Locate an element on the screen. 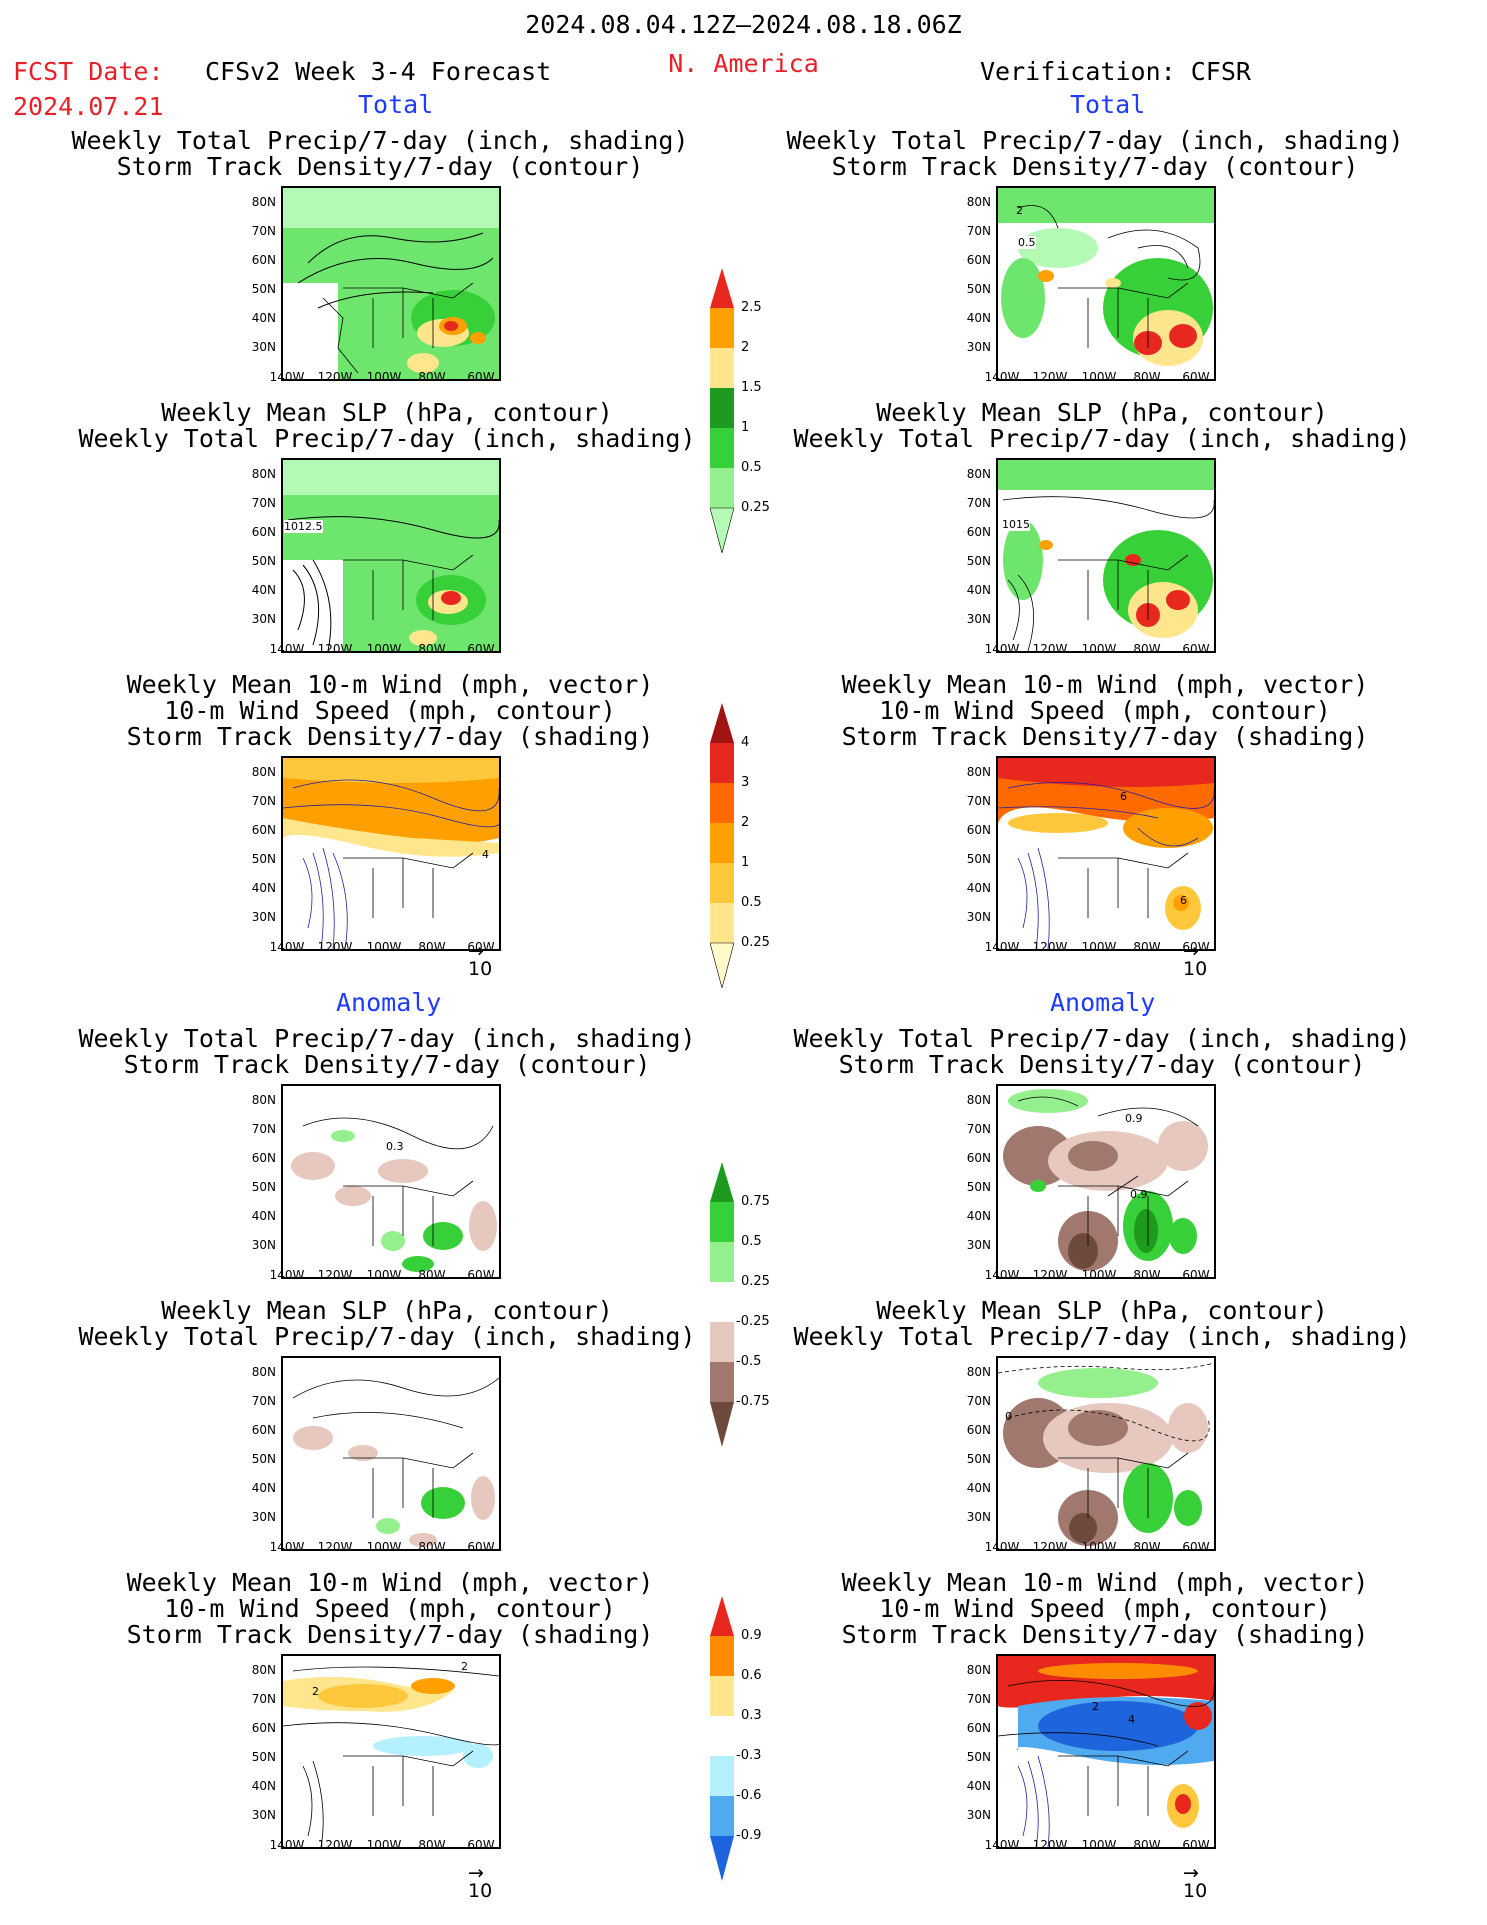 The width and height of the screenshot is (1487, 1925). map-verification-slp-precip is located at coordinates (1106, 555).